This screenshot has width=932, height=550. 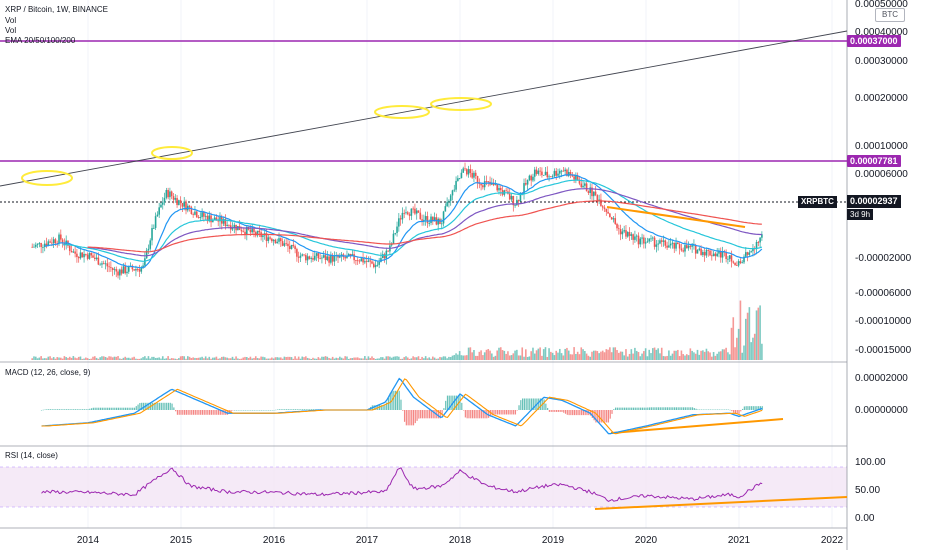 I want to click on currency-badge: BTC, so click(x=890, y=15).